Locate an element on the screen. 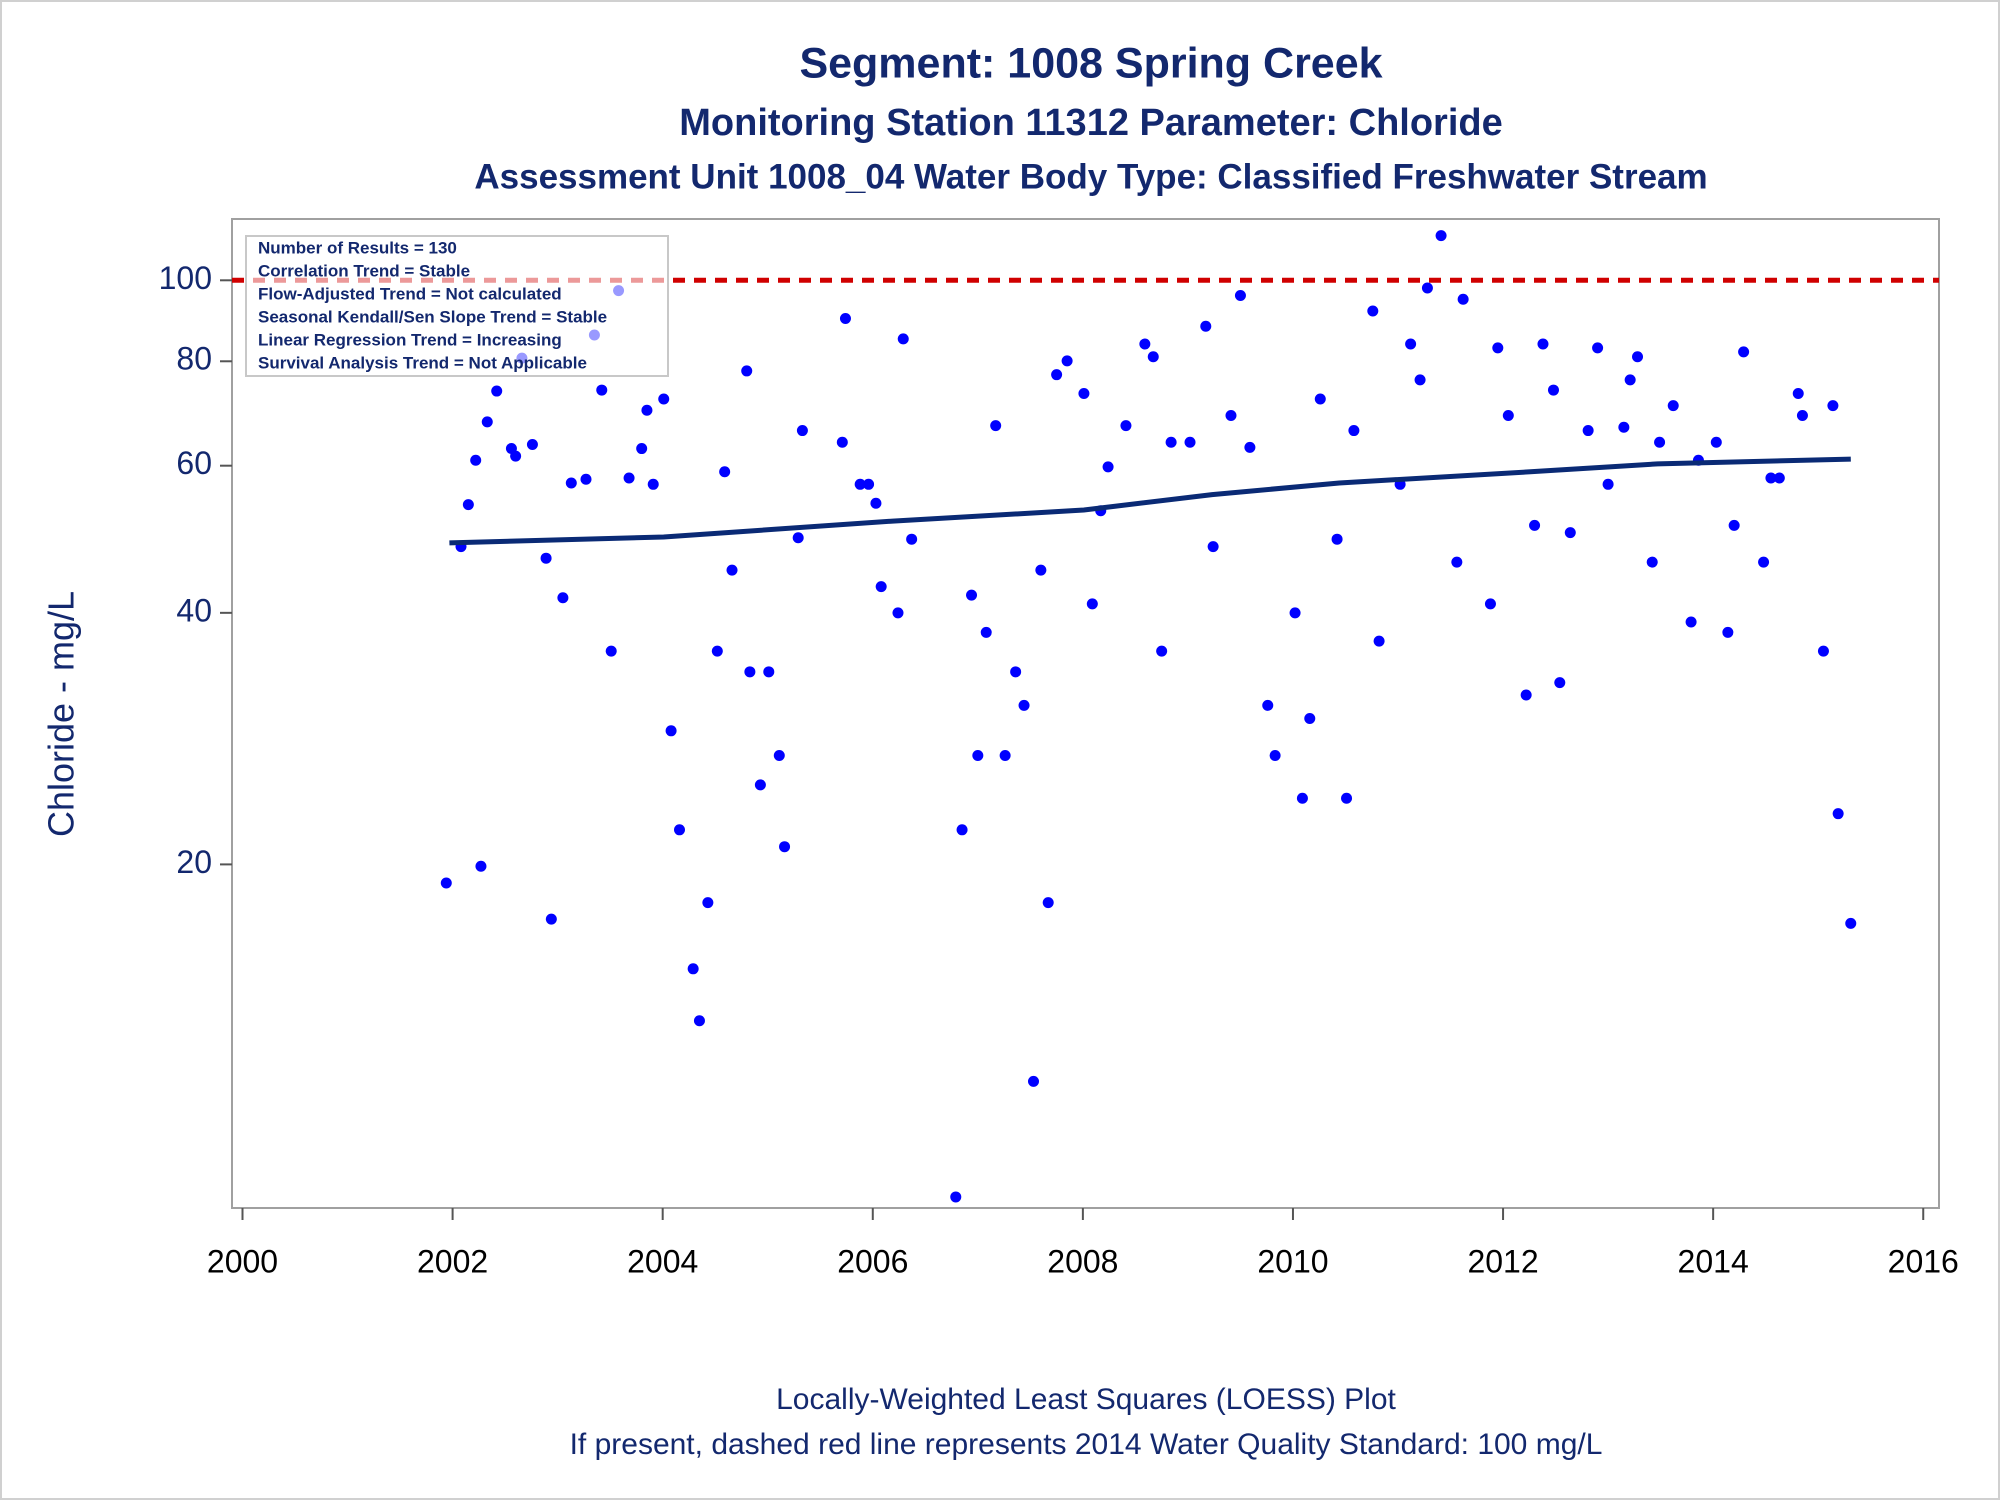 The width and height of the screenshot is (2000, 1500). x-tick-label: 2008 is located at coordinates (1082, 1261).